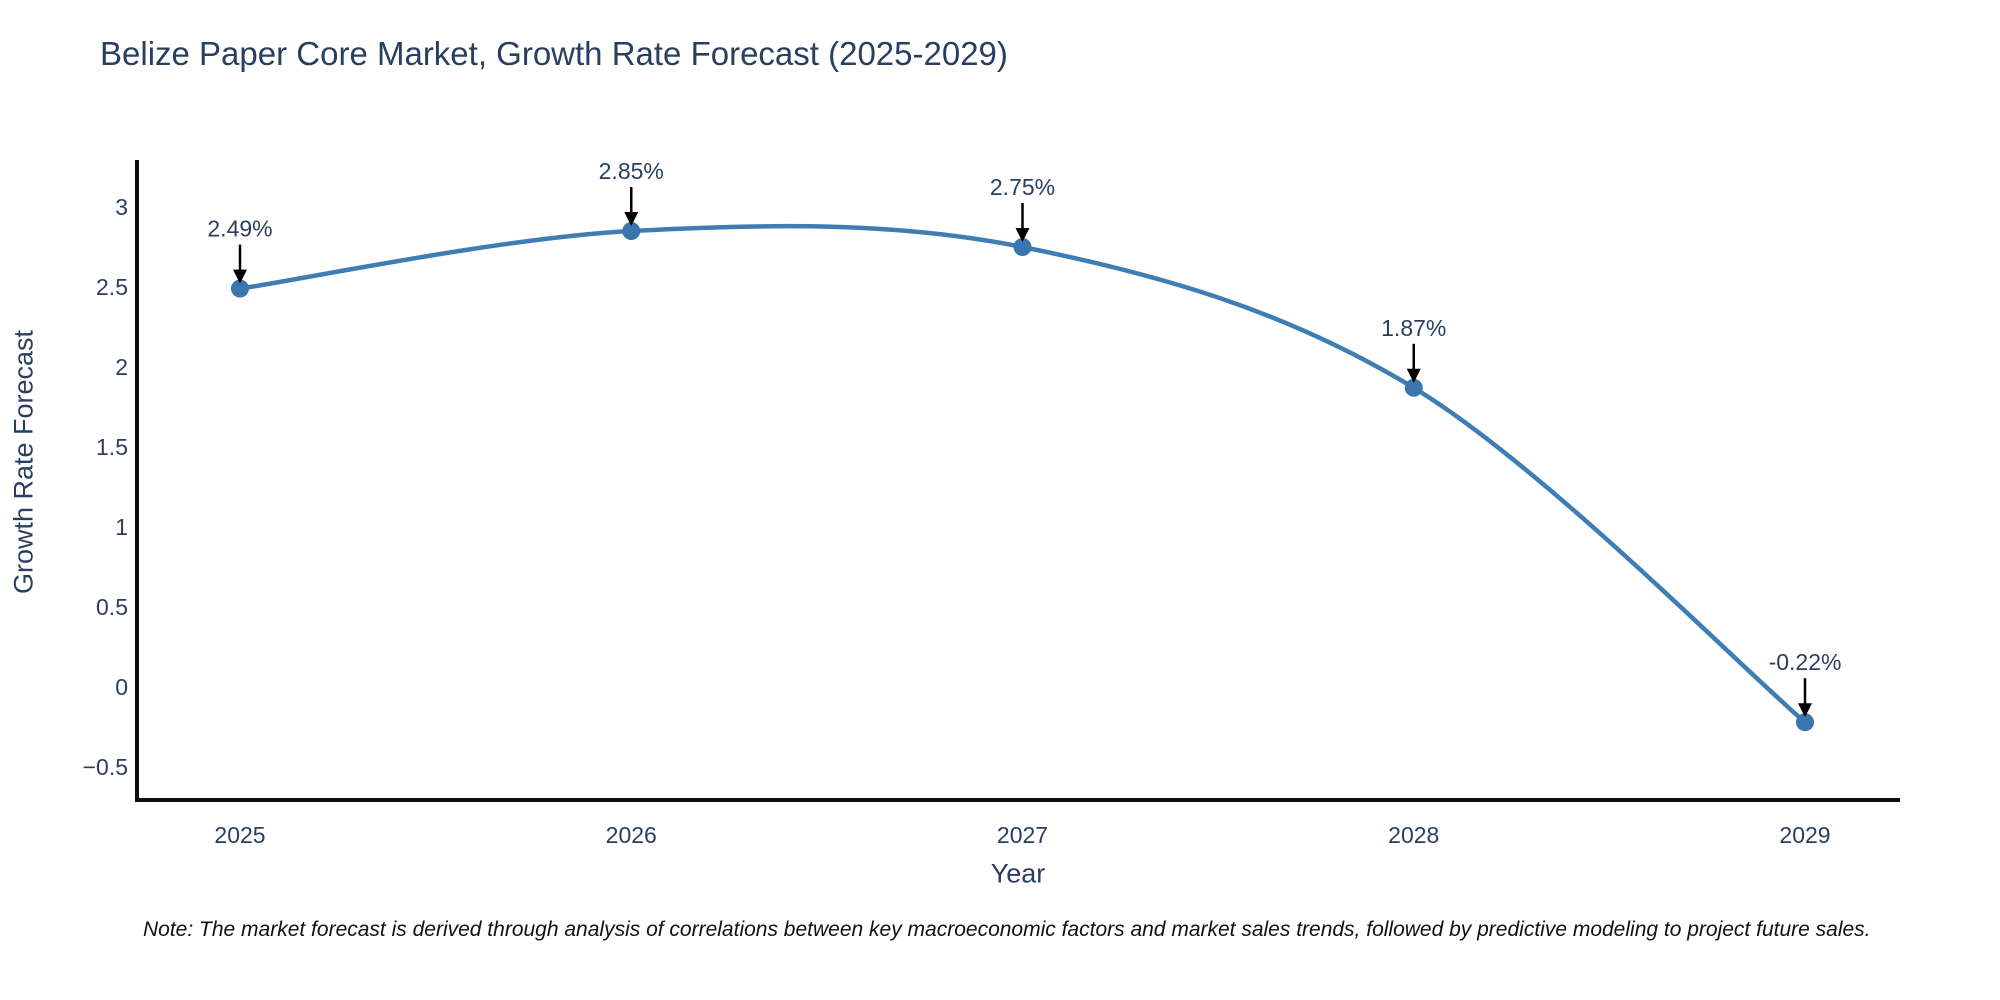 Image resolution: width=2000 pixels, height=1000 pixels. Describe the element at coordinates (121, 527) in the screenshot. I see `y-tick-label: 1` at that location.